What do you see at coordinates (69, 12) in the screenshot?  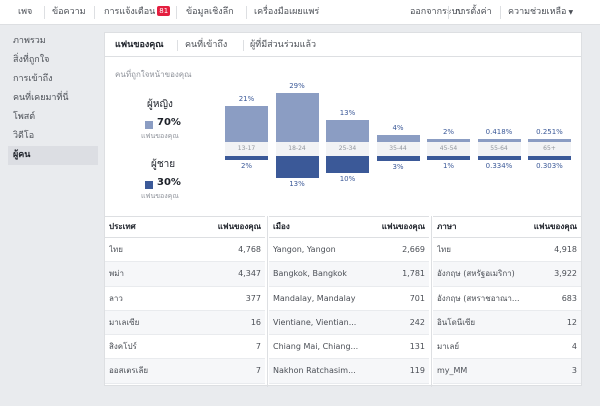 I see `nav-messages: ข้อความ` at bounding box center [69, 12].